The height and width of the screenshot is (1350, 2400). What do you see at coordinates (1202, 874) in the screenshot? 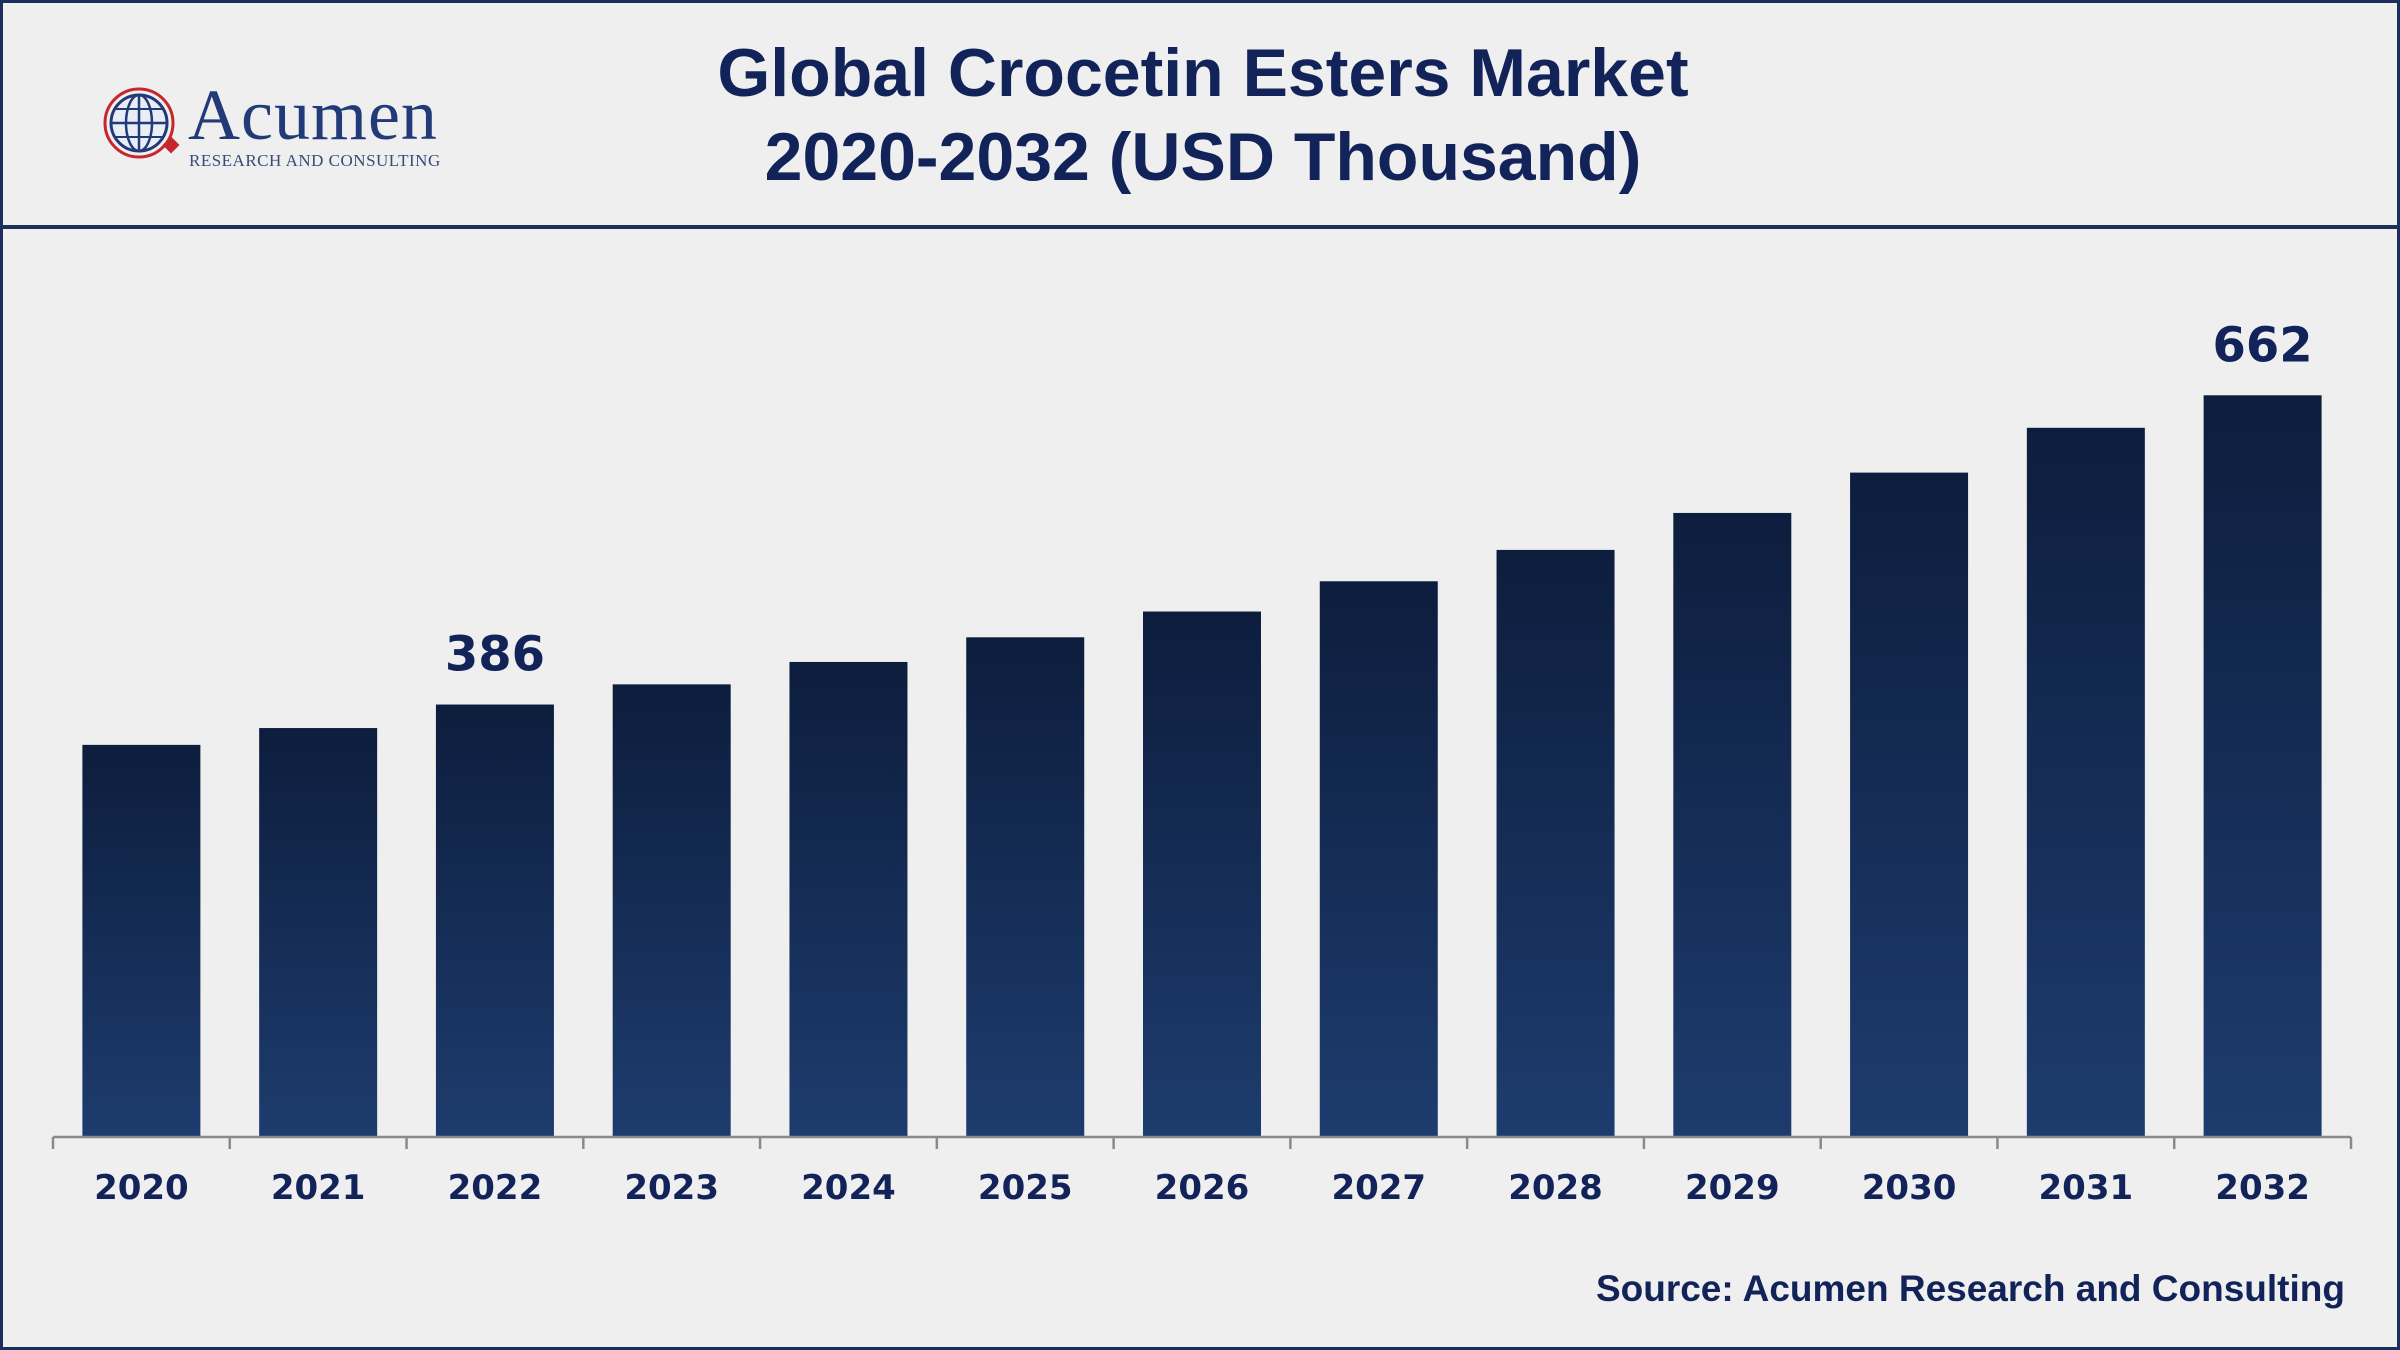
I see `bar-2026` at bounding box center [1202, 874].